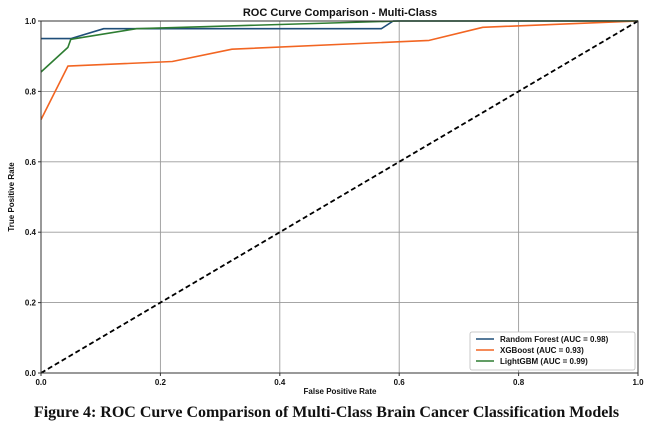 This screenshot has height=436, width=653. I want to click on legend-label-random-forest: Random Forest (AUC = 0.98), so click(554, 339).